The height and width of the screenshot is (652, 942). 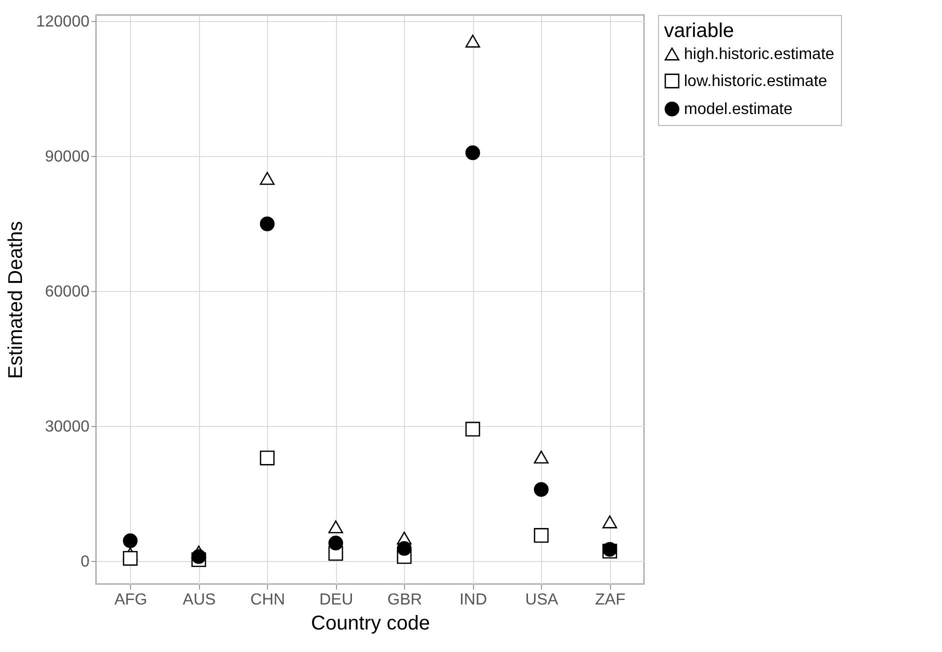 What do you see at coordinates (63, 21) in the screenshot?
I see `y-tick-label: 120000` at bounding box center [63, 21].